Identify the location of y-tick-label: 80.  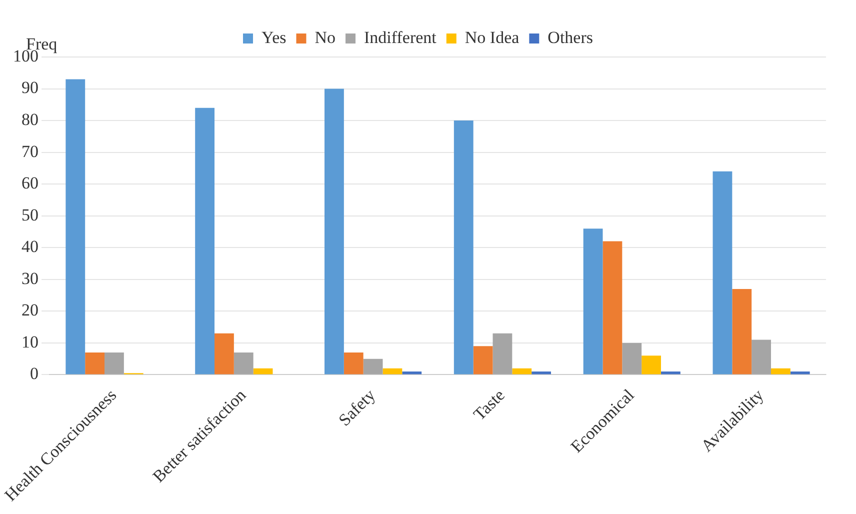
(30, 120).